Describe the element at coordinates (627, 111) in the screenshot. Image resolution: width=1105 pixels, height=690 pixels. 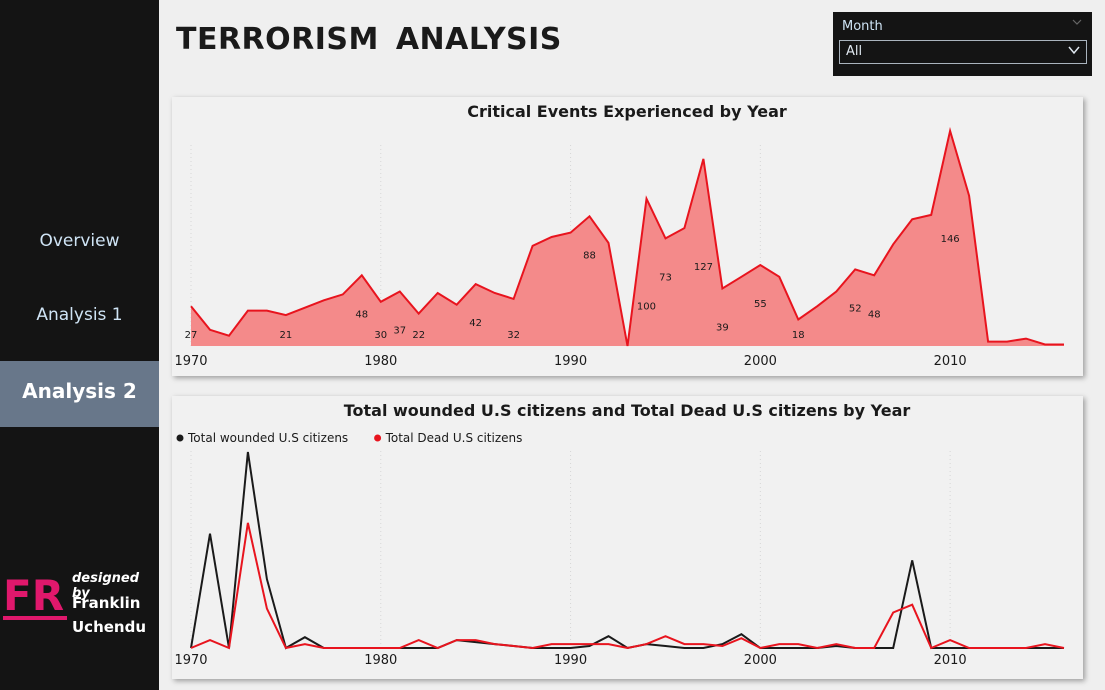
I see `chart-title: Critical Events Experienced by Year` at that location.